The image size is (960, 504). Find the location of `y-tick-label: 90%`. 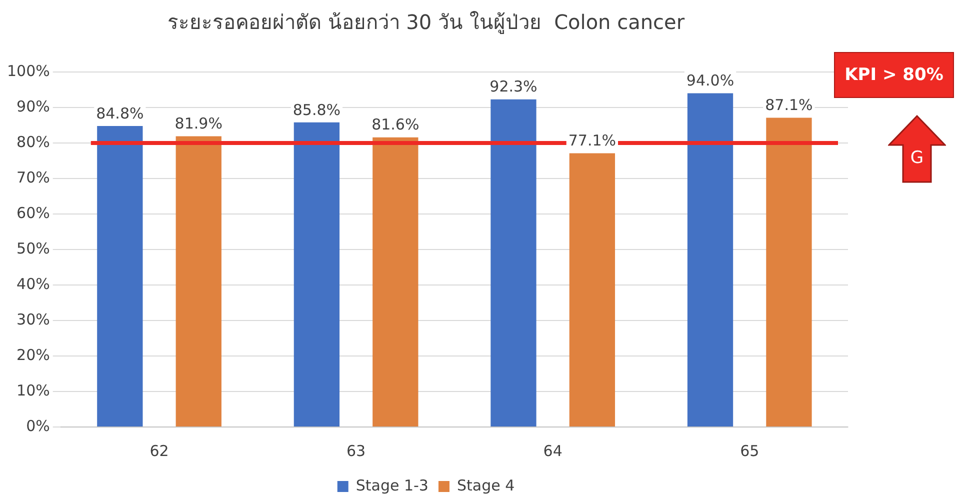

y-tick-label: 90% is located at coordinates (33, 106).